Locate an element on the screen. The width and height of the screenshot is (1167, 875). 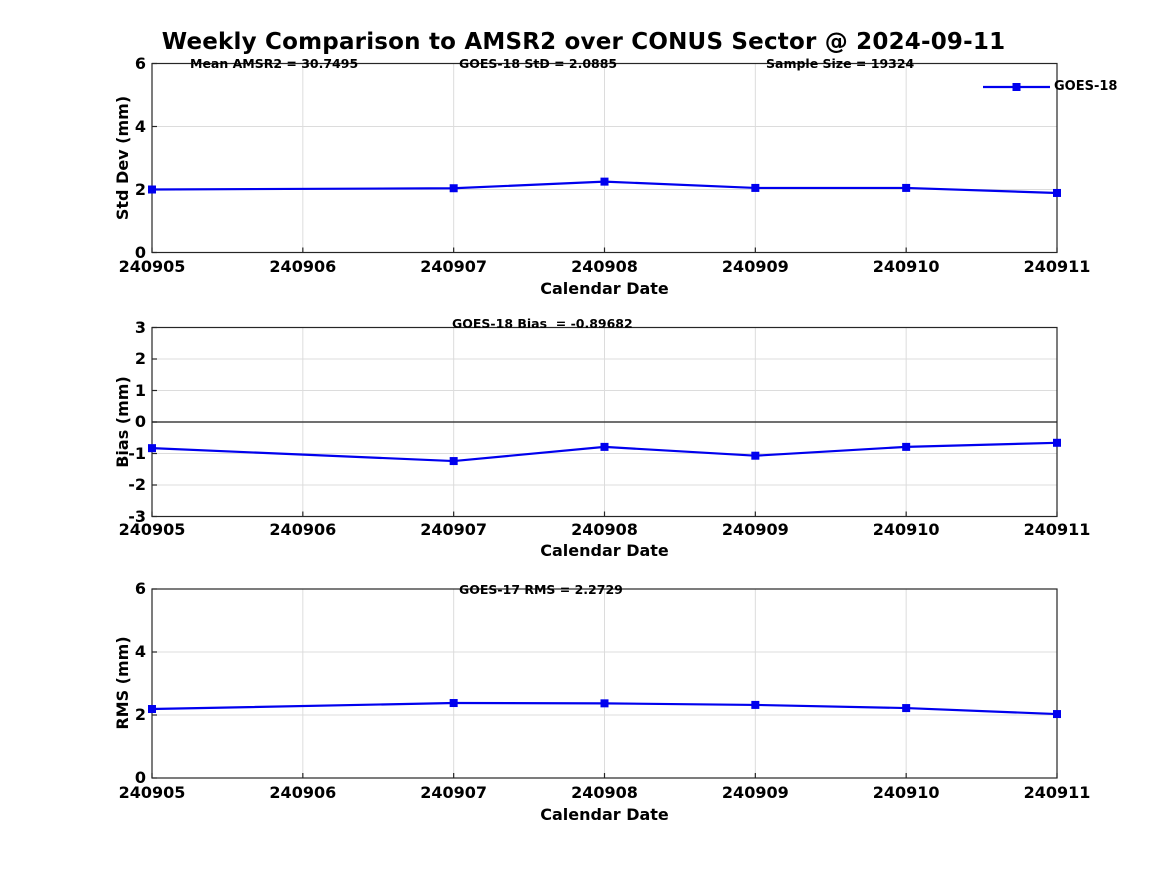
y-tick-label: 3 is located at coordinates (140, 327).